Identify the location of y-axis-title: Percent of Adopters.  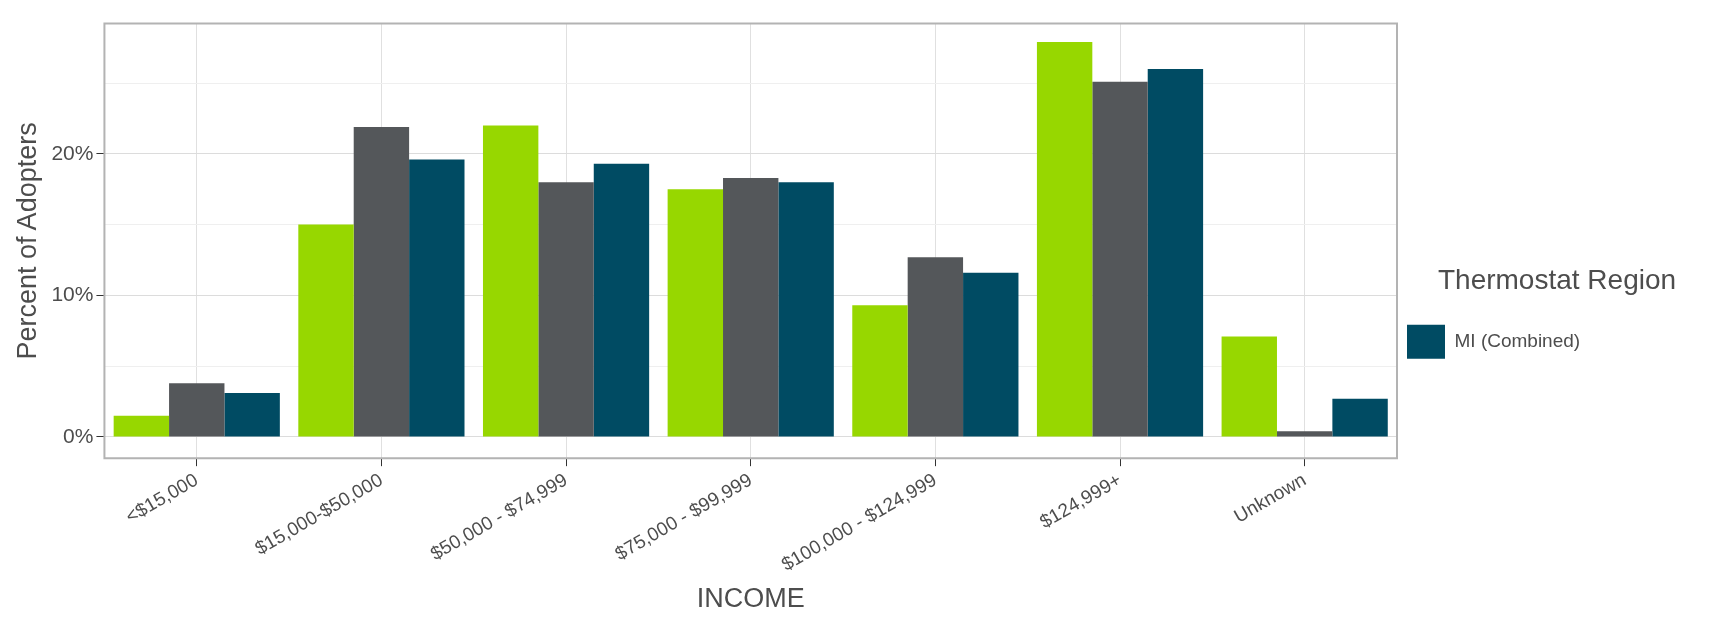
(26, 241).